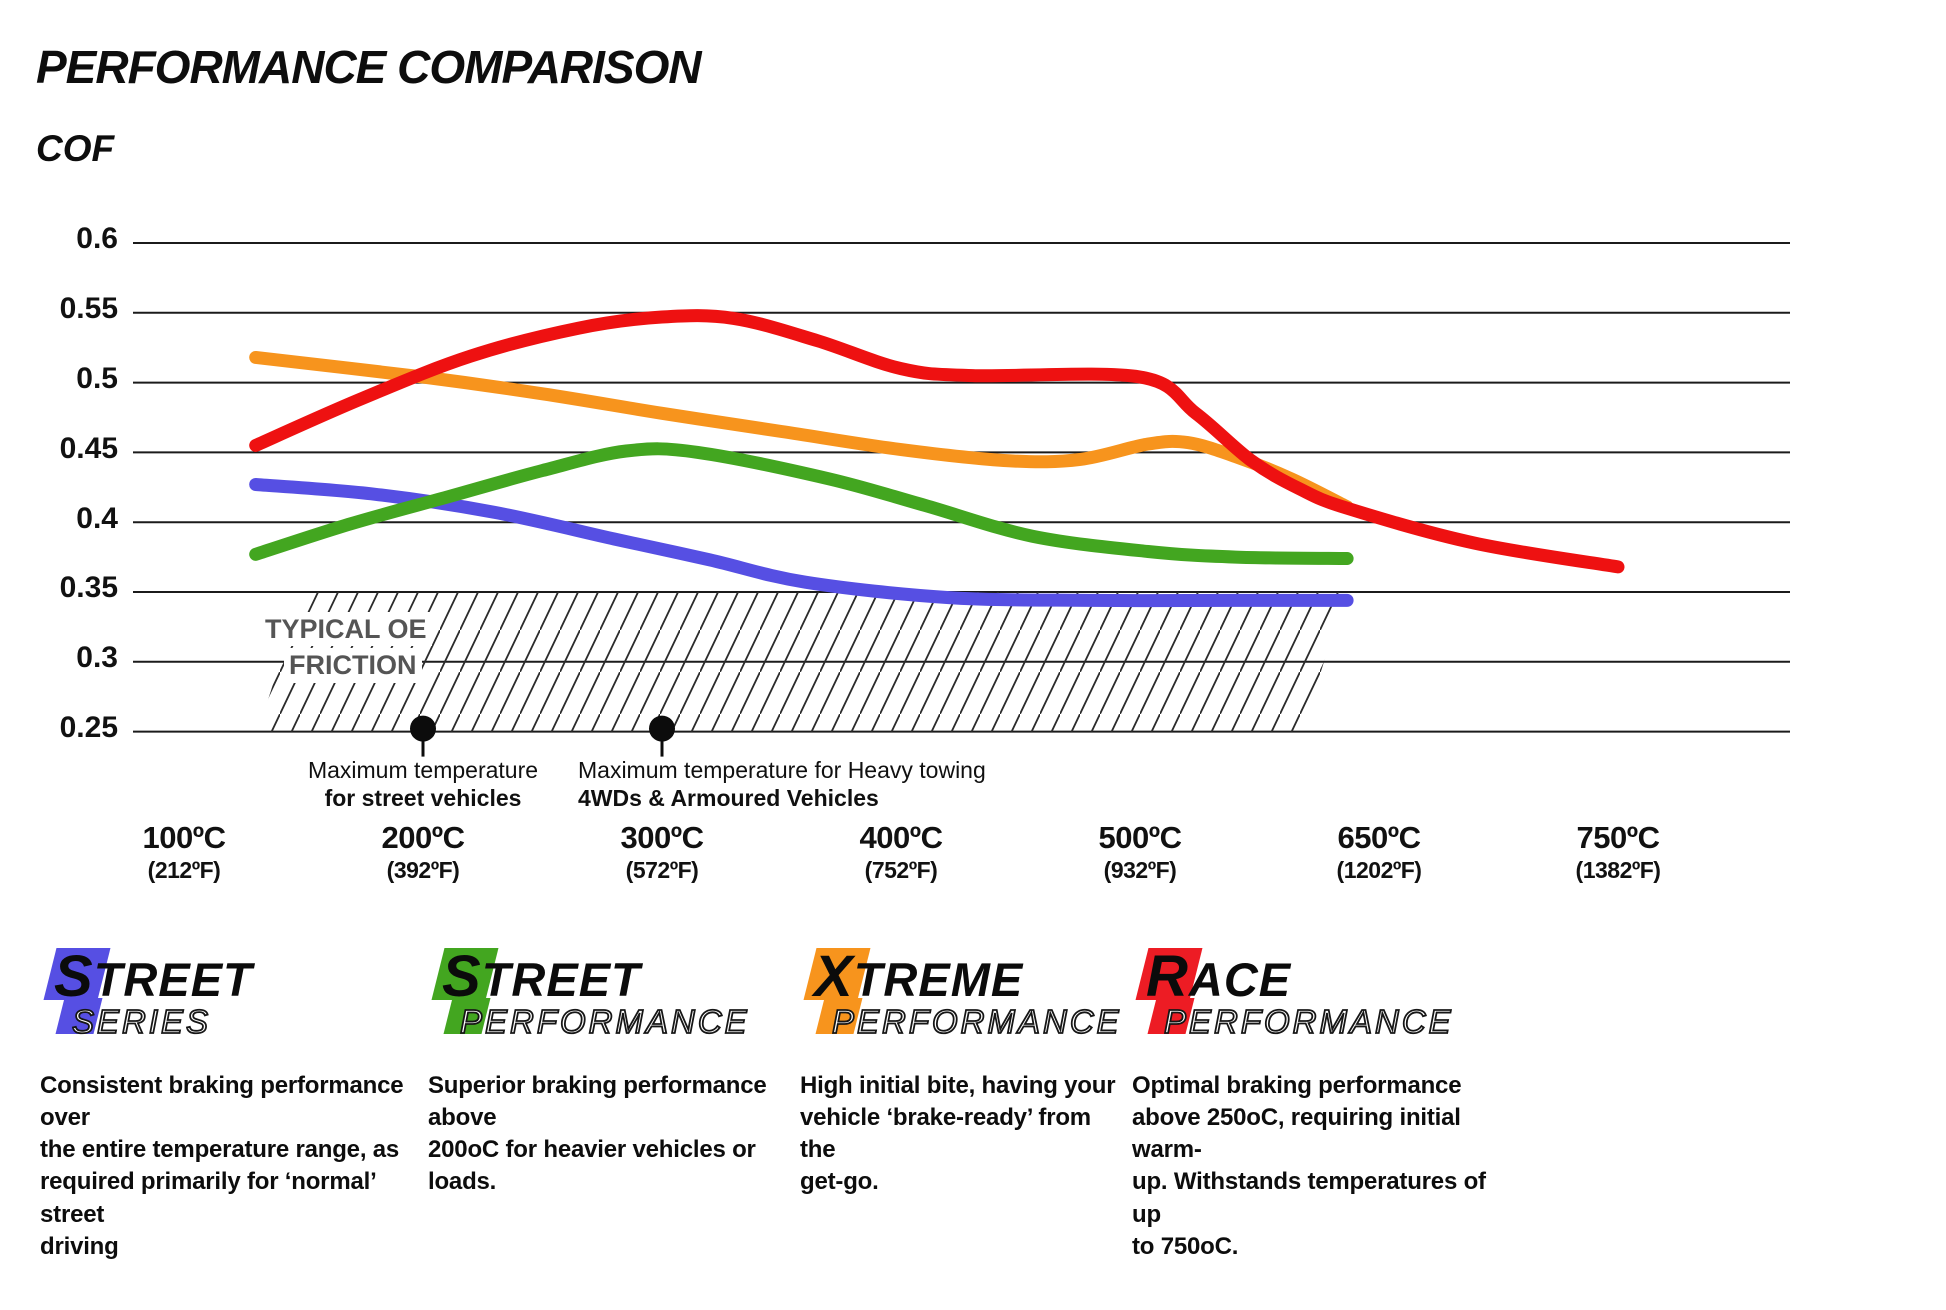 Image resolution: width=1946 pixels, height=1310 pixels. What do you see at coordinates (1618, 837) in the screenshot?
I see `x-tick-celsius: 750ºC` at bounding box center [1618, 837].